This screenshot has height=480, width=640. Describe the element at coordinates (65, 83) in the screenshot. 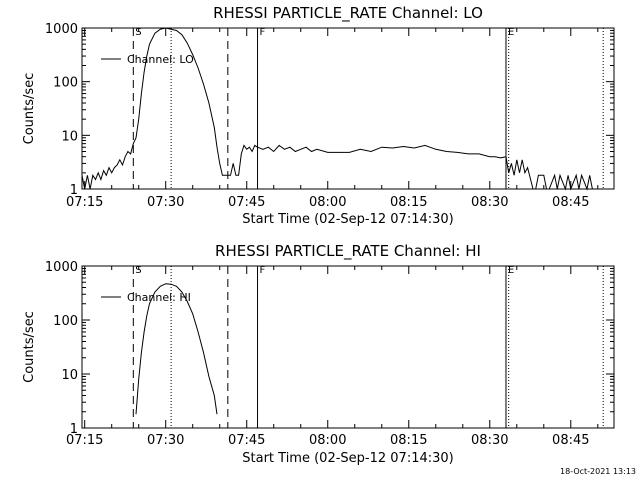

I see `panel-1-y-tick-label: 100` at that location.